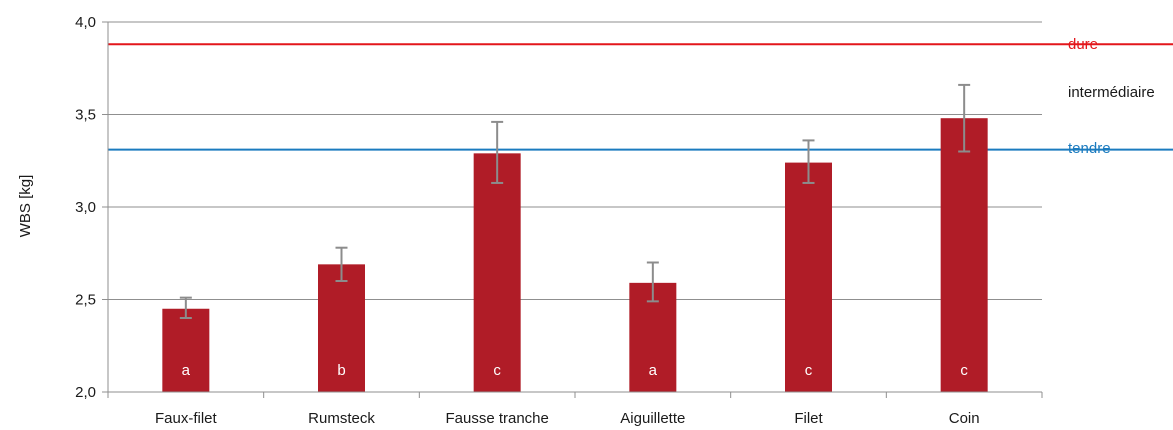 This screenshot has height=430, width=1173. Describe the element at coordinates (652, 418) in the screenshot. I see `category-label: Aiguillette` at that location.